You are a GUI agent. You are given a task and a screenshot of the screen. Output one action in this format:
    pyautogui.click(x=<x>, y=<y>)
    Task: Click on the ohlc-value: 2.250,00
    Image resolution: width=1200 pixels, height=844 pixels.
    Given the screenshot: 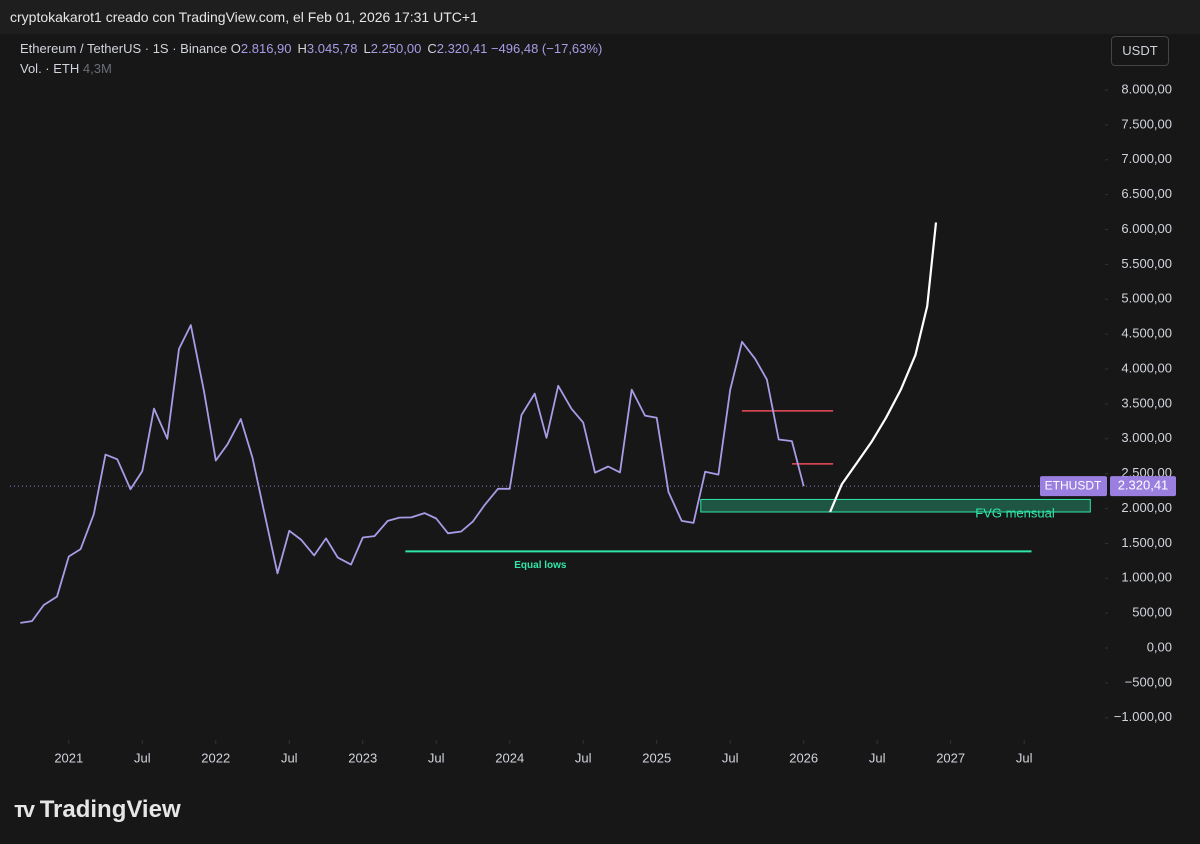 What is the action you would take?
    pyautogui.click(x=396, y=48)
    